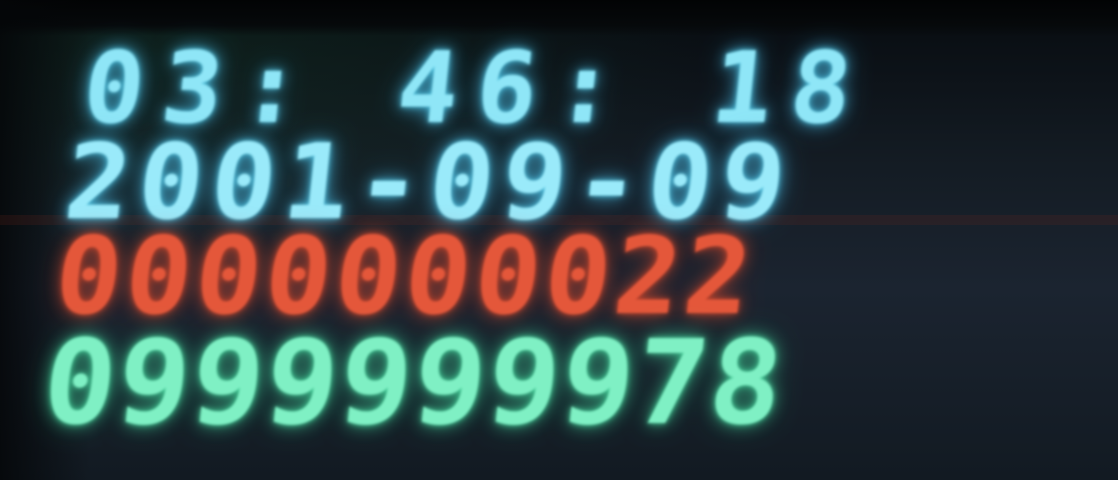  What do you see at coordinates (559, 220) in the screenshot?
I see `glass-reflection-band` at bounding box center [559, 220].